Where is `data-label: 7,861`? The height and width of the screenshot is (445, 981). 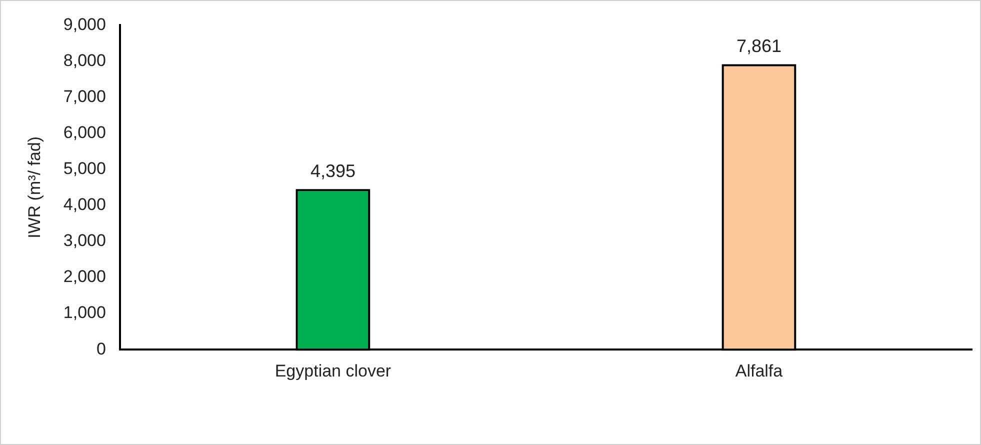
data-label: 7,861 is located at coordinates (759, 46).